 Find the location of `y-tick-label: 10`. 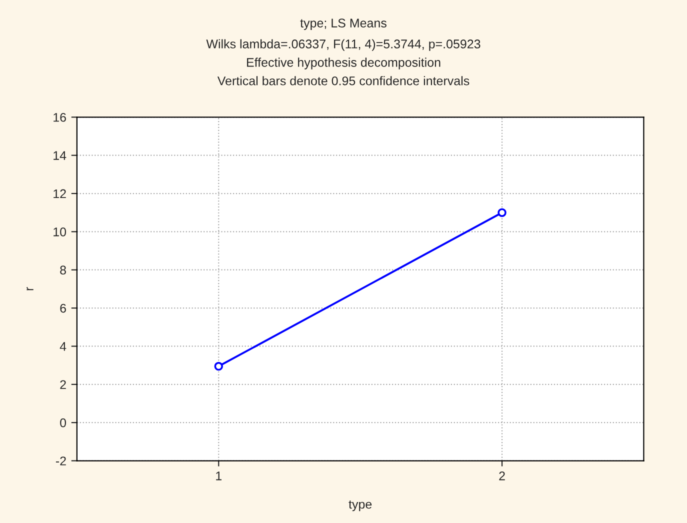

y-tick-label: 10 is located at coordinates (60, 231).